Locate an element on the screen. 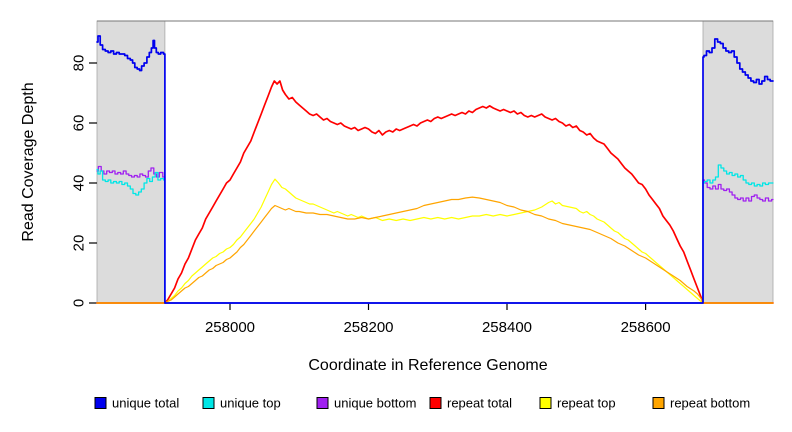  legend-item-repeat-top: repeat top is located at coordinates (577, 403).